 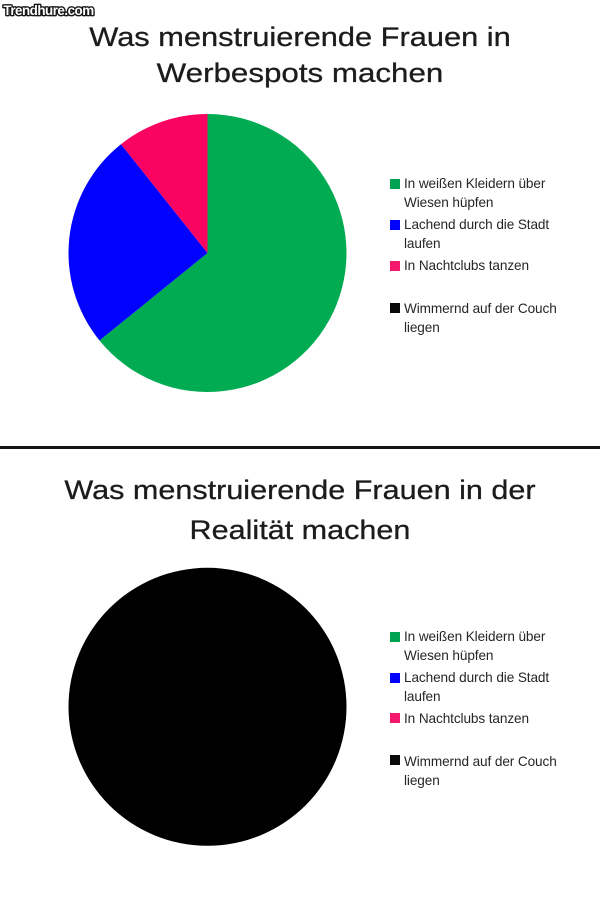 I want to click on svg-text: Trendhure.com, so click(x=48, y=10).